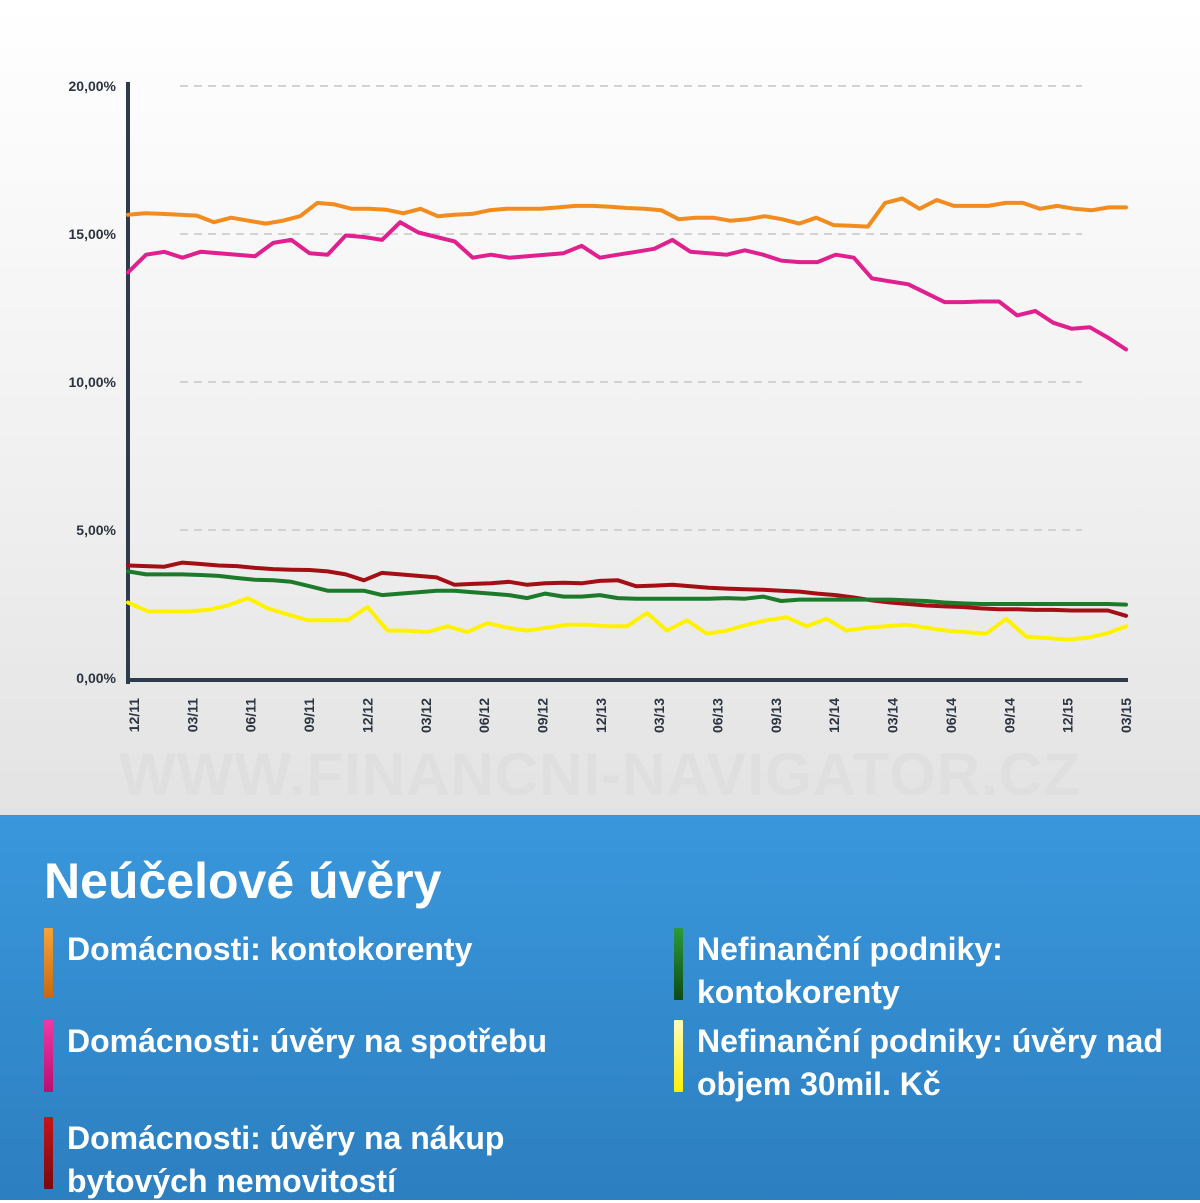  I want to click on legend-item-household-consumer-loans: Domácnosti: úvěry na spotřebu, so click(334, 1056).